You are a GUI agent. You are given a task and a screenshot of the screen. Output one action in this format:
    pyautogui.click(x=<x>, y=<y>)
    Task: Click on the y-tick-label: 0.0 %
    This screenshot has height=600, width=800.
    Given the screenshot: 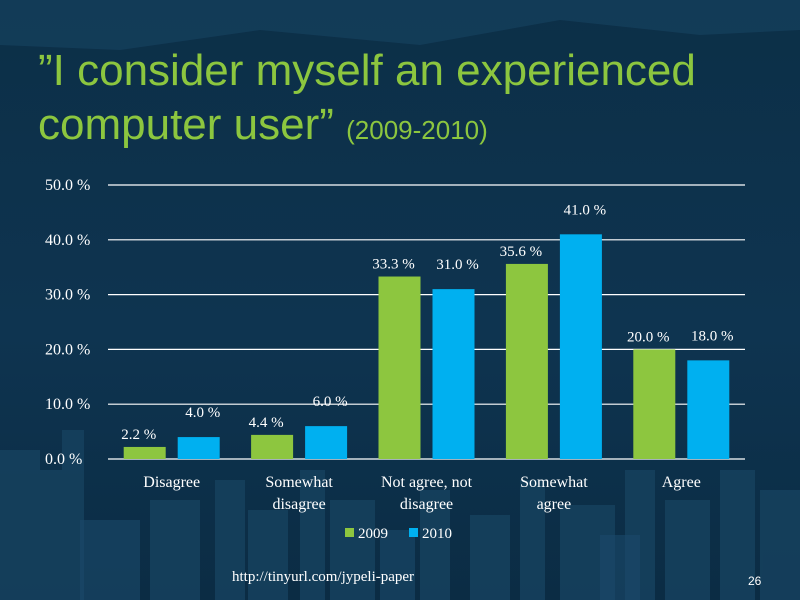 What is the action you would take?
    pyautogui.click(x=63, y=459)
    